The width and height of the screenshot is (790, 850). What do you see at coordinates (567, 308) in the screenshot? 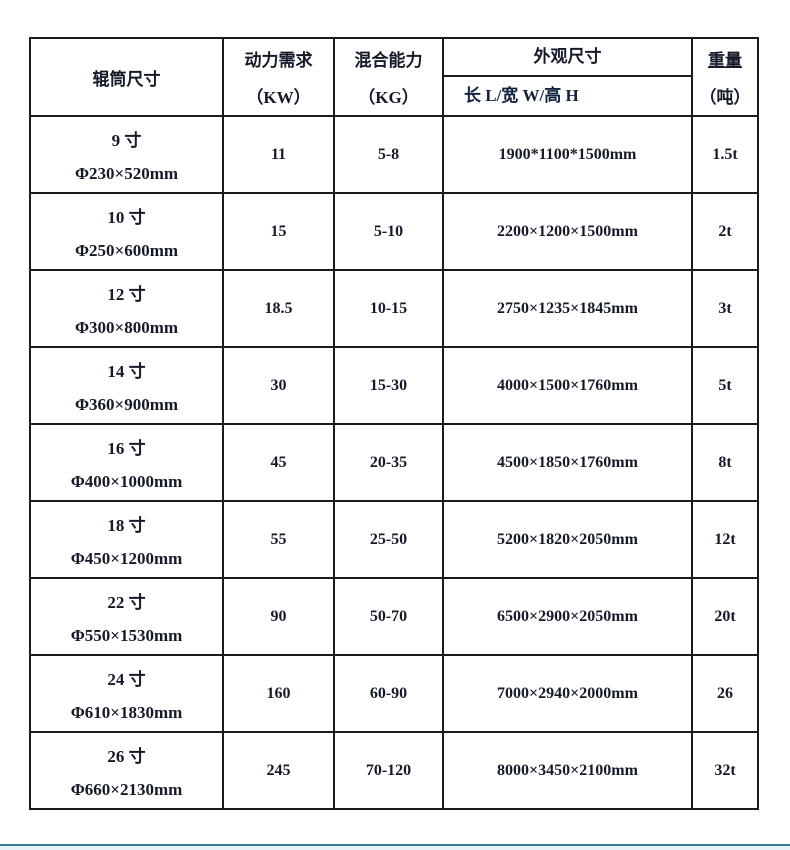
I see `cell-dimensions: 2750×1235×1845mm` at bounding box center [567, 308].